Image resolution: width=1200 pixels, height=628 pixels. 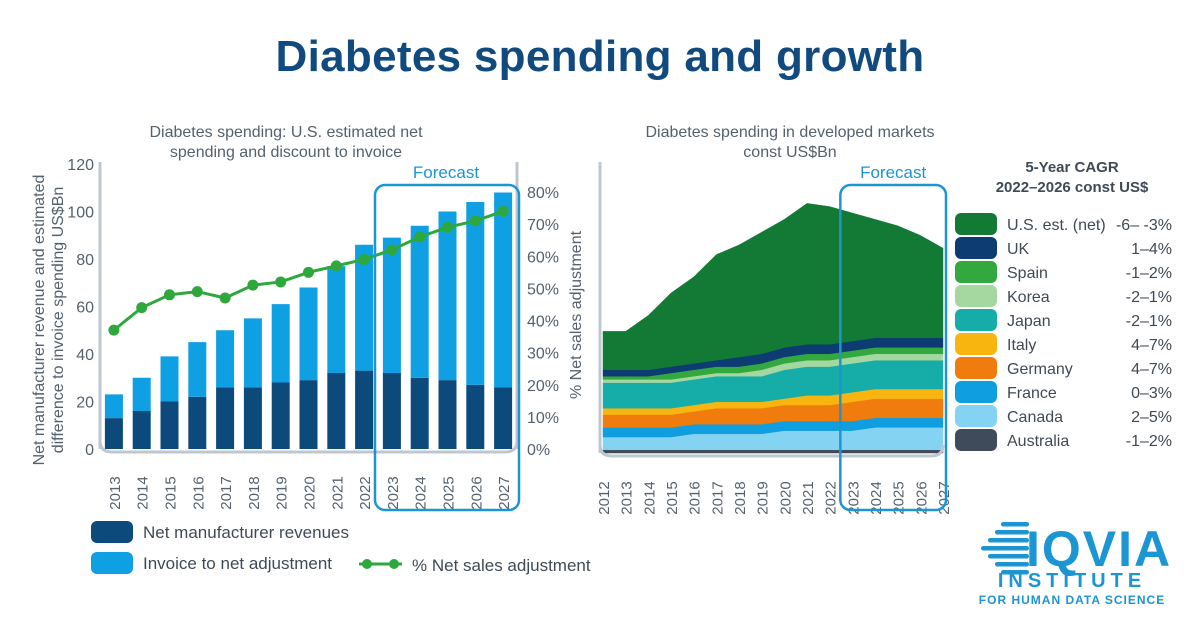 What do you see at coordinates (282, 492) in the screenshot?
I see `left-x-tick-label: 2019` at bounding box center [282, 492].